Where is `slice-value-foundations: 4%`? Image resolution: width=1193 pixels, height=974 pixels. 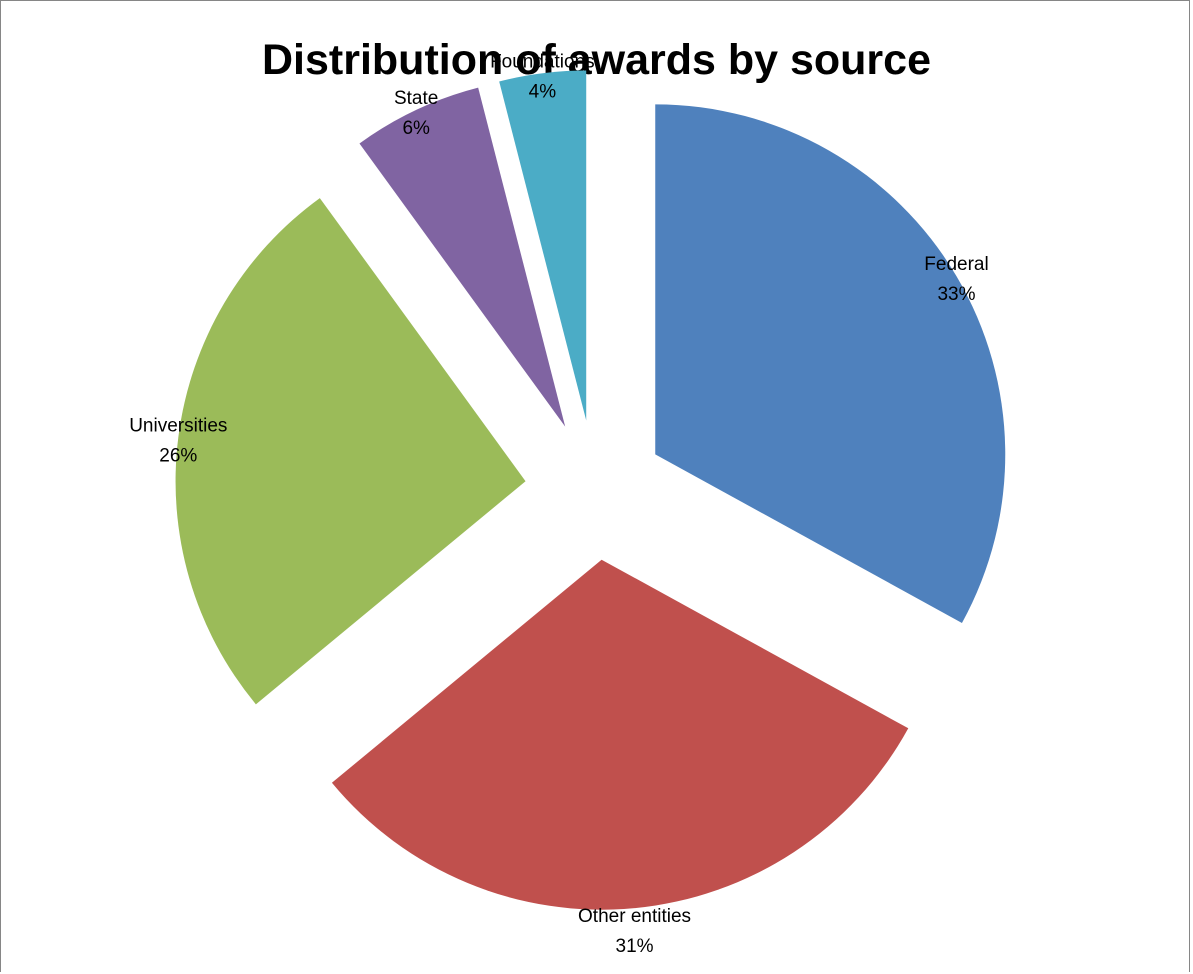 slice-value-foundations: 4% is located at coordinates (543, 91).